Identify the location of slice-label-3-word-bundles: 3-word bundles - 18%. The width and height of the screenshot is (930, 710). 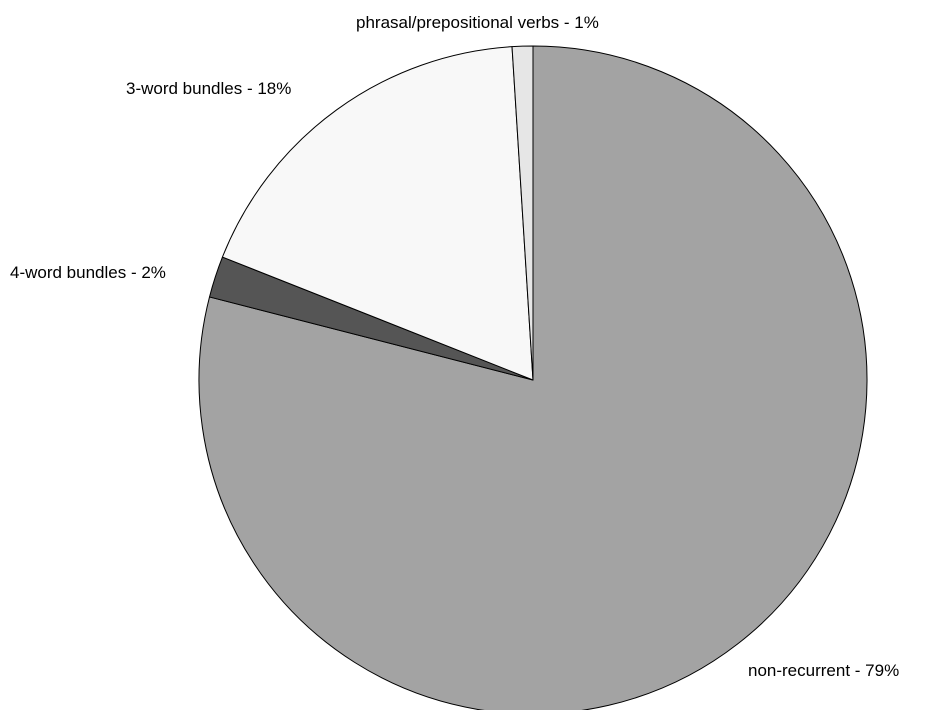
(208, 88).